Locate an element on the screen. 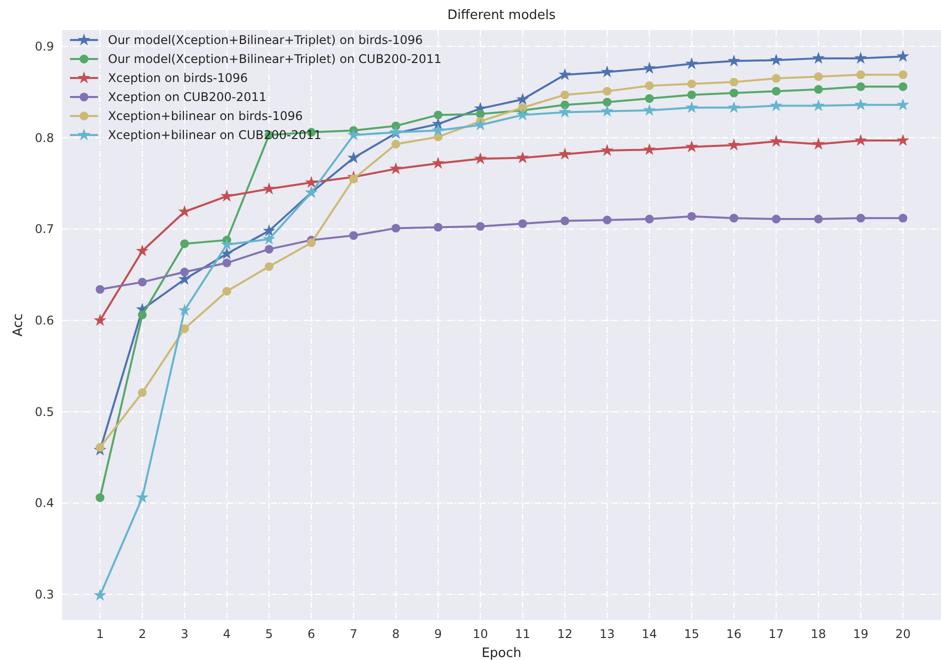 This screenshot has height=660, width=941. x-tick-label: 8 is located at coordinates (396, 634).